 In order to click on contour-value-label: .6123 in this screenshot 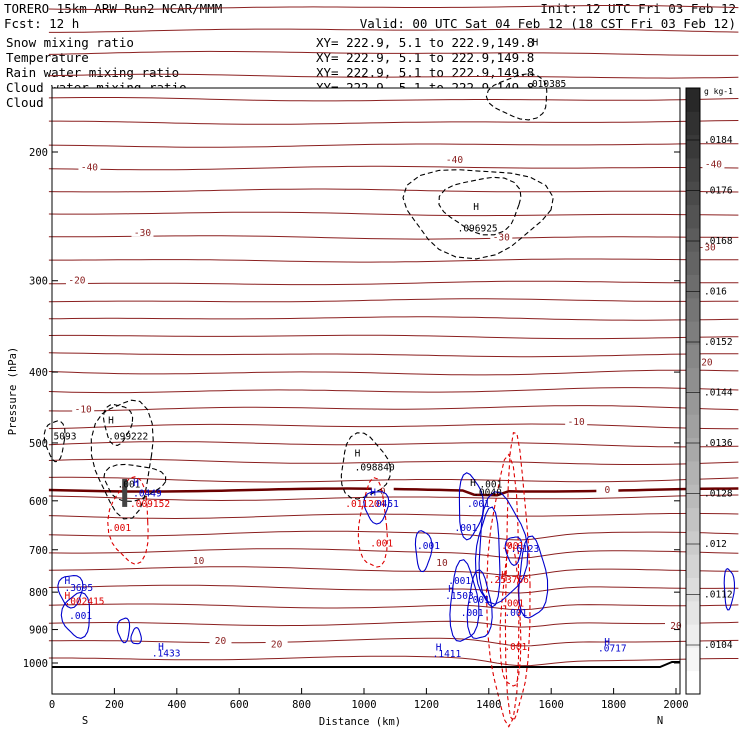, I will do `click(525, 549)`.